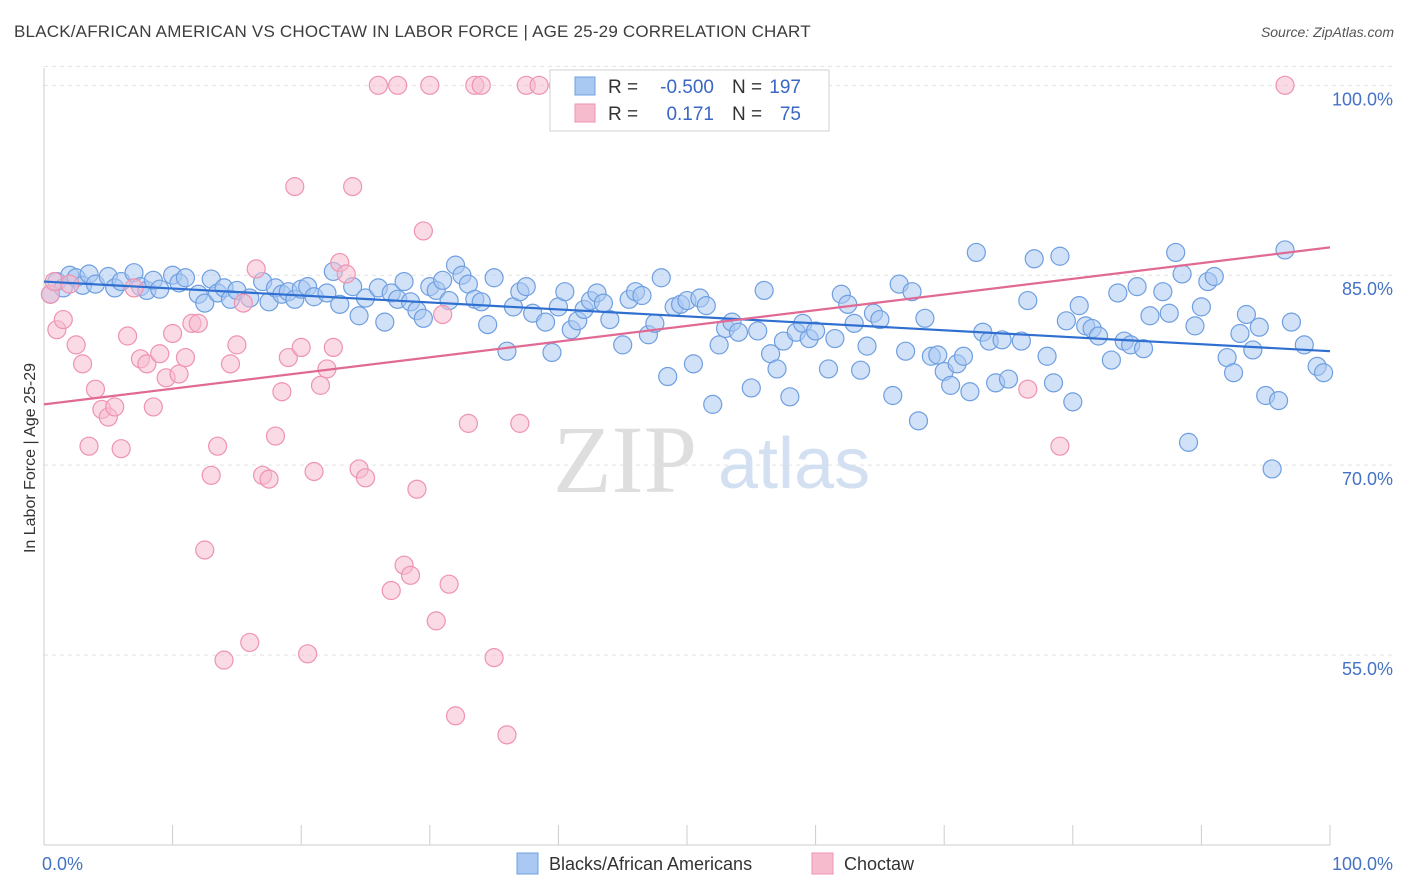  What do you see at coordinates (623, 87) in the screenshot?
I see `legend-r-label-1: R =` at bounding box center [623, 87].